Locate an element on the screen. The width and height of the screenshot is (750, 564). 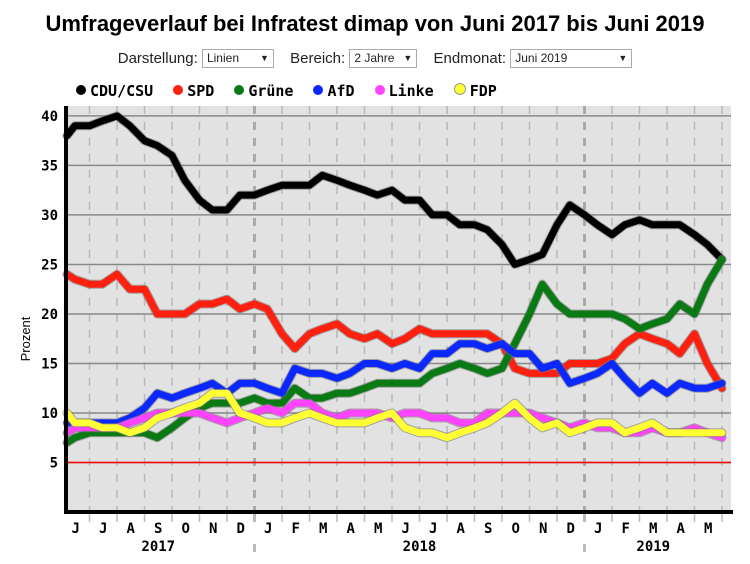
x-tick-label: F is located at coordinates (296, 529).